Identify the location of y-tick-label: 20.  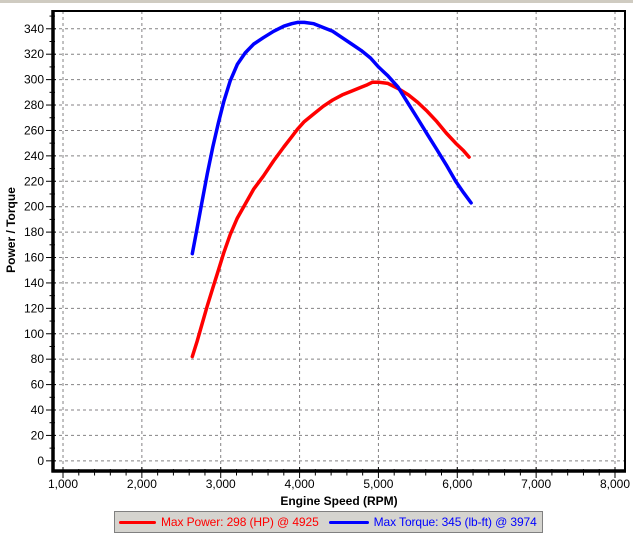
(38, 435).